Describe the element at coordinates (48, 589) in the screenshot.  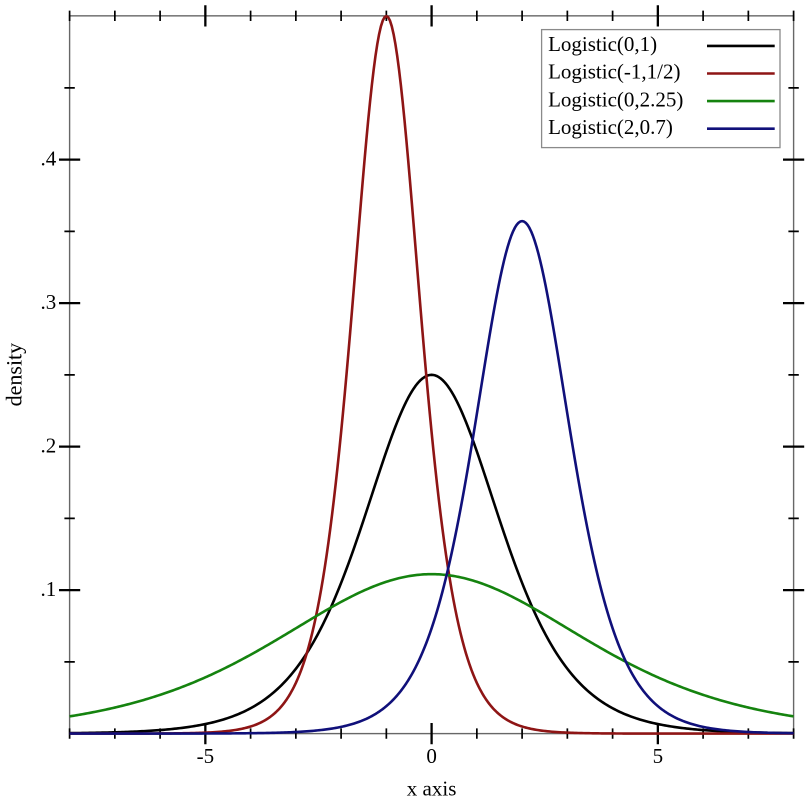
I see `svg-text: .1` at that location.